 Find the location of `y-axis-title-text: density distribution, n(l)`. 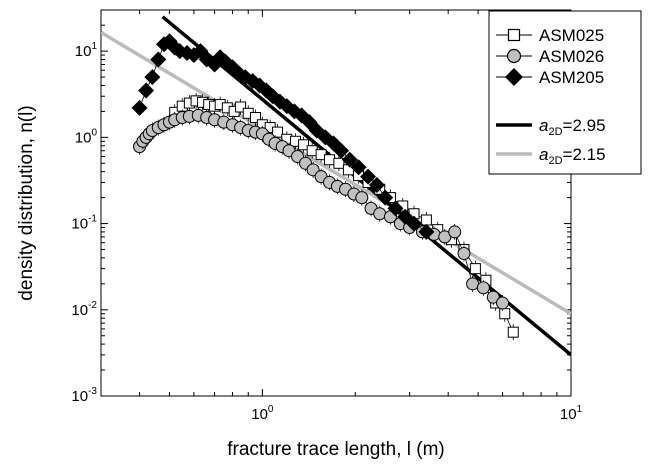

y-axis-title-text: density distribution, n(l) is located at coordinates (26, 202).